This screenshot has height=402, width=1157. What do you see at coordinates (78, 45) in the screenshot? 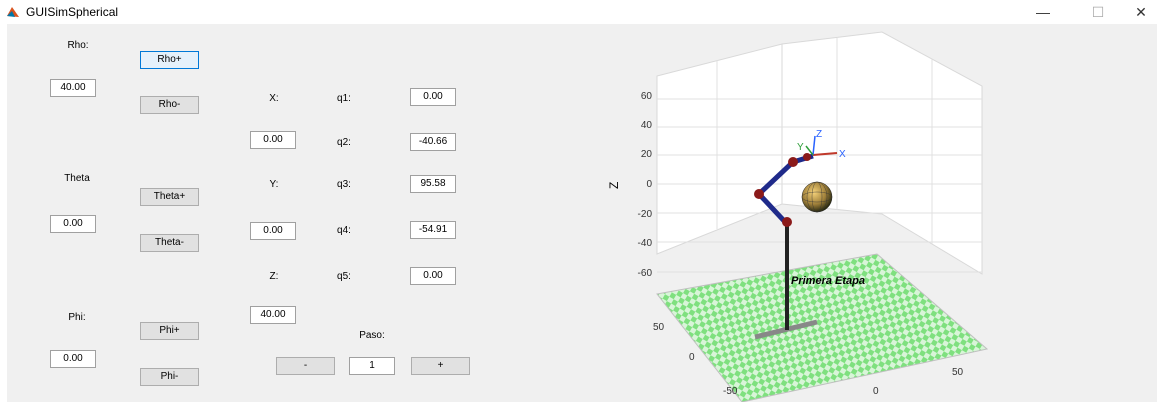
I see `rho-label: Rho:` at bounding box center [78, 45].